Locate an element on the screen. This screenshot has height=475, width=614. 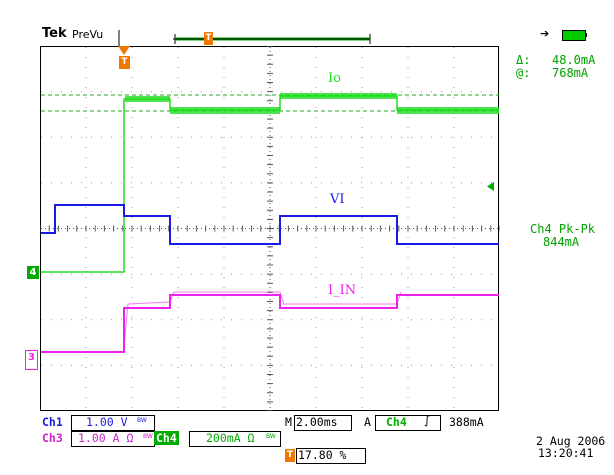
trigger-position-marker: T is located at coordinates (290, 455).